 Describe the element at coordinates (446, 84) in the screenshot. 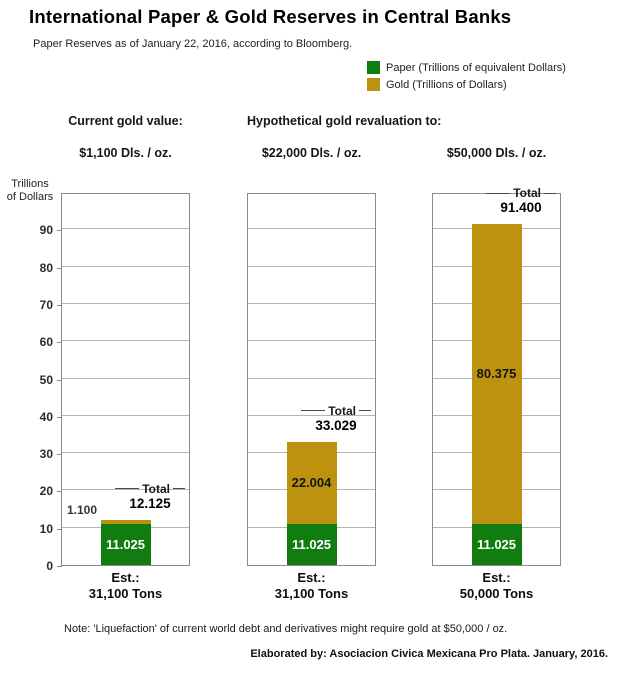

I see `gold-legend-label: Gold (Trillions of Dollars)` at that location.